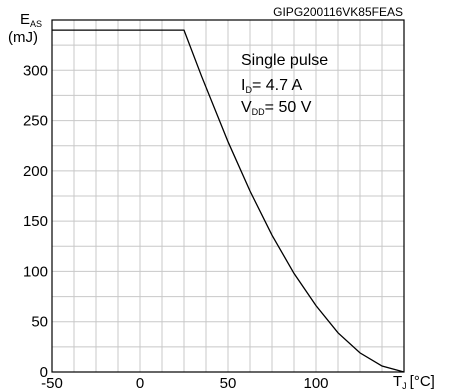 The width and height of the screenshot is (451, 392). What do you see at coordinates (35, 171) in the screenshot?
I see `y-tick-label: 200` at bounding box center [35, 171].